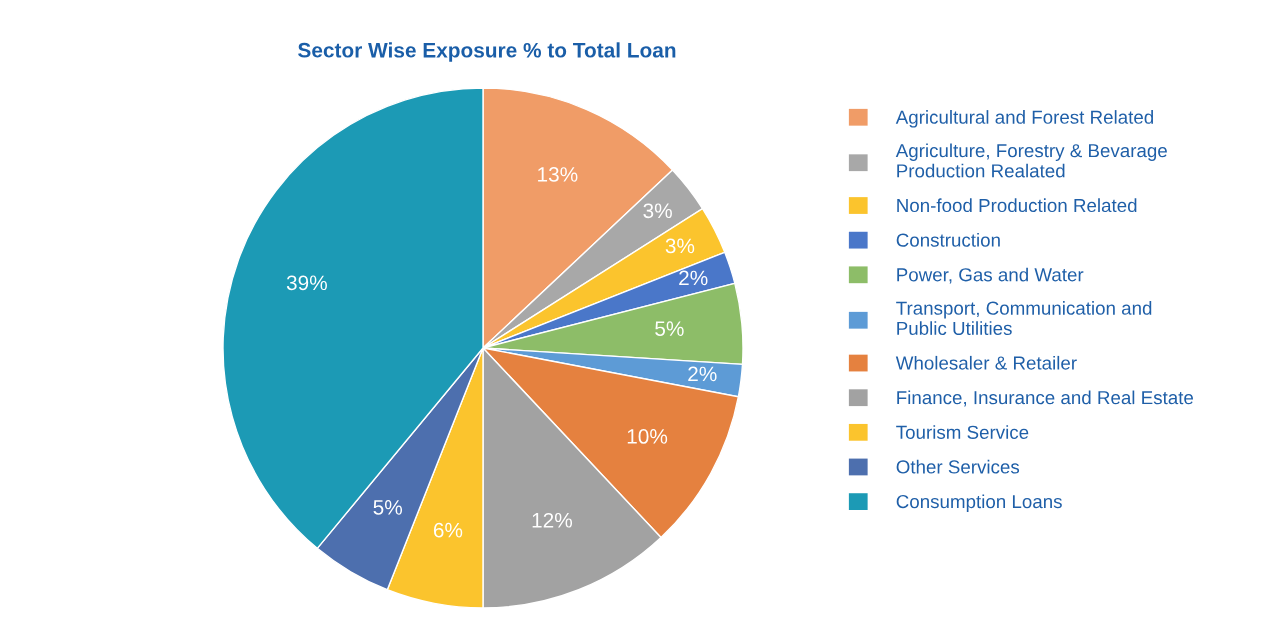 The width and height of the screenshot is (1286, 623). I want to click on data-label: 10%, so click(647, 436).